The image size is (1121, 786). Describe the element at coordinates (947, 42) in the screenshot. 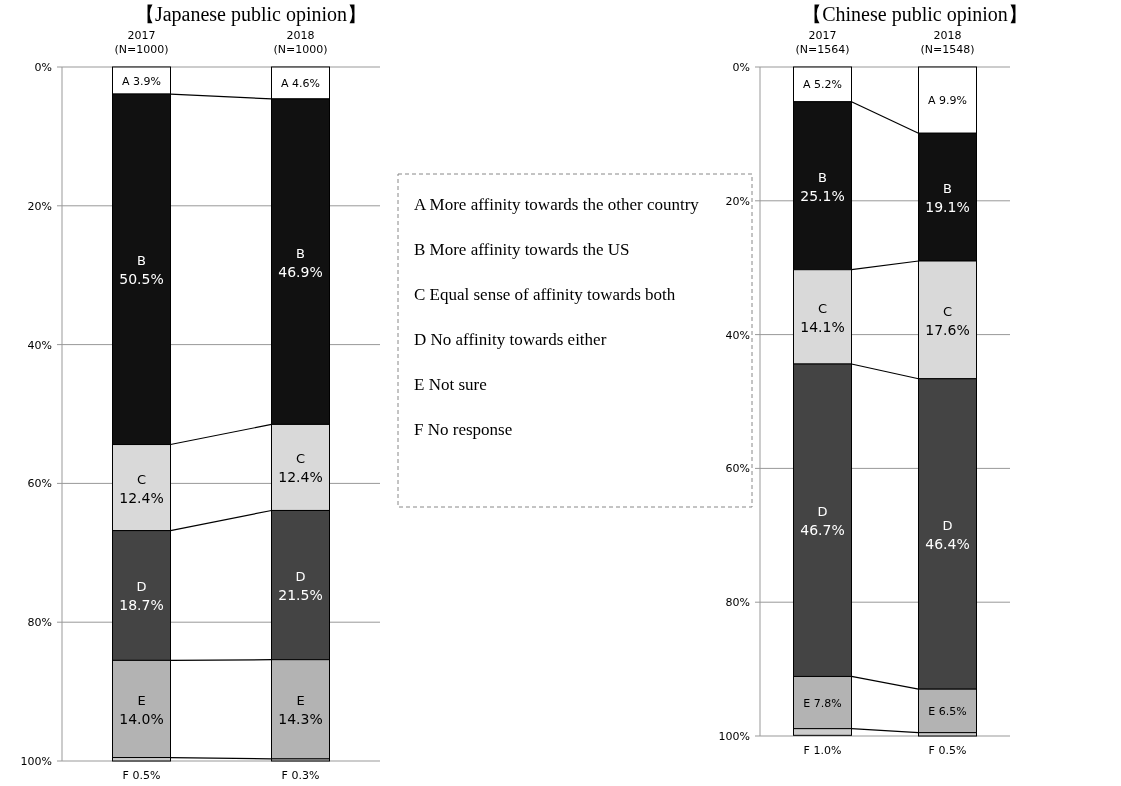

I see `x-tick-label: 2018 (N=1548)` at that location.